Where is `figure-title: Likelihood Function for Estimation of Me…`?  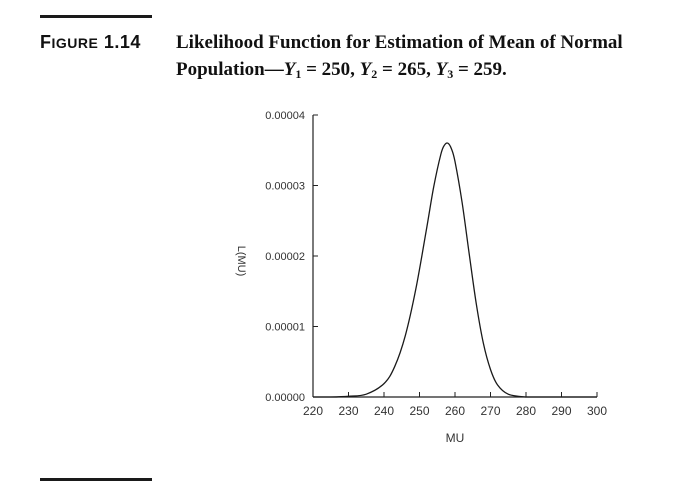
figure-title: Likelihood Function for Estimation of Me… is located at coordinates (433, 56).